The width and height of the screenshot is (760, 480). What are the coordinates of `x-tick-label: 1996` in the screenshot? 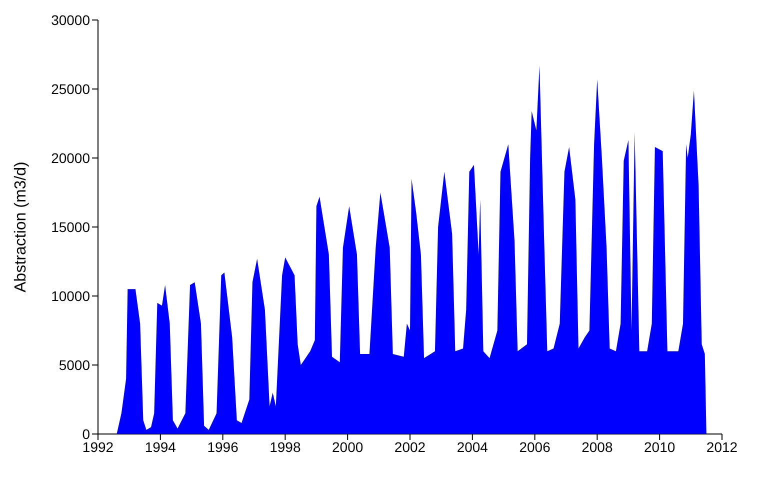 It's located at (223, 446).